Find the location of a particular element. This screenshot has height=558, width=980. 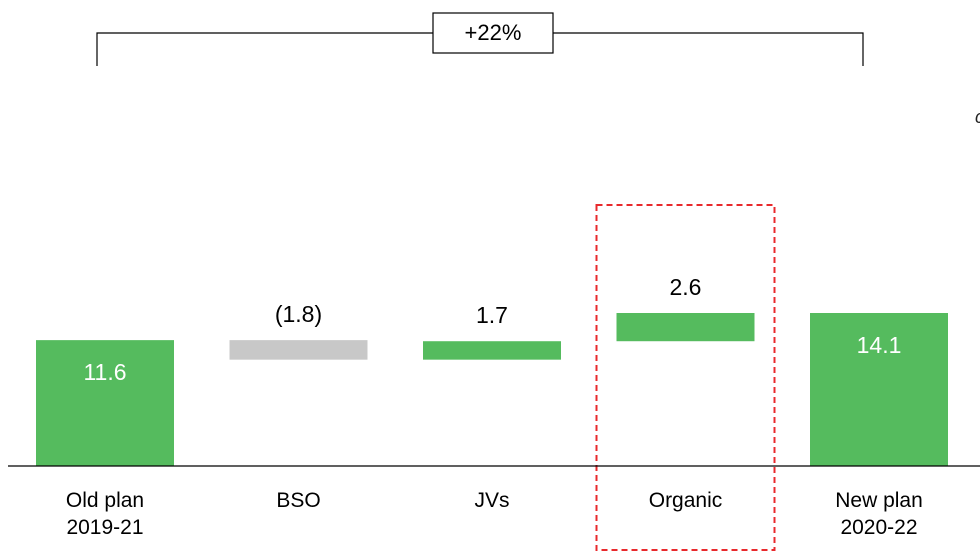

bracket-label: +22% is located at coordinates (493, 32).